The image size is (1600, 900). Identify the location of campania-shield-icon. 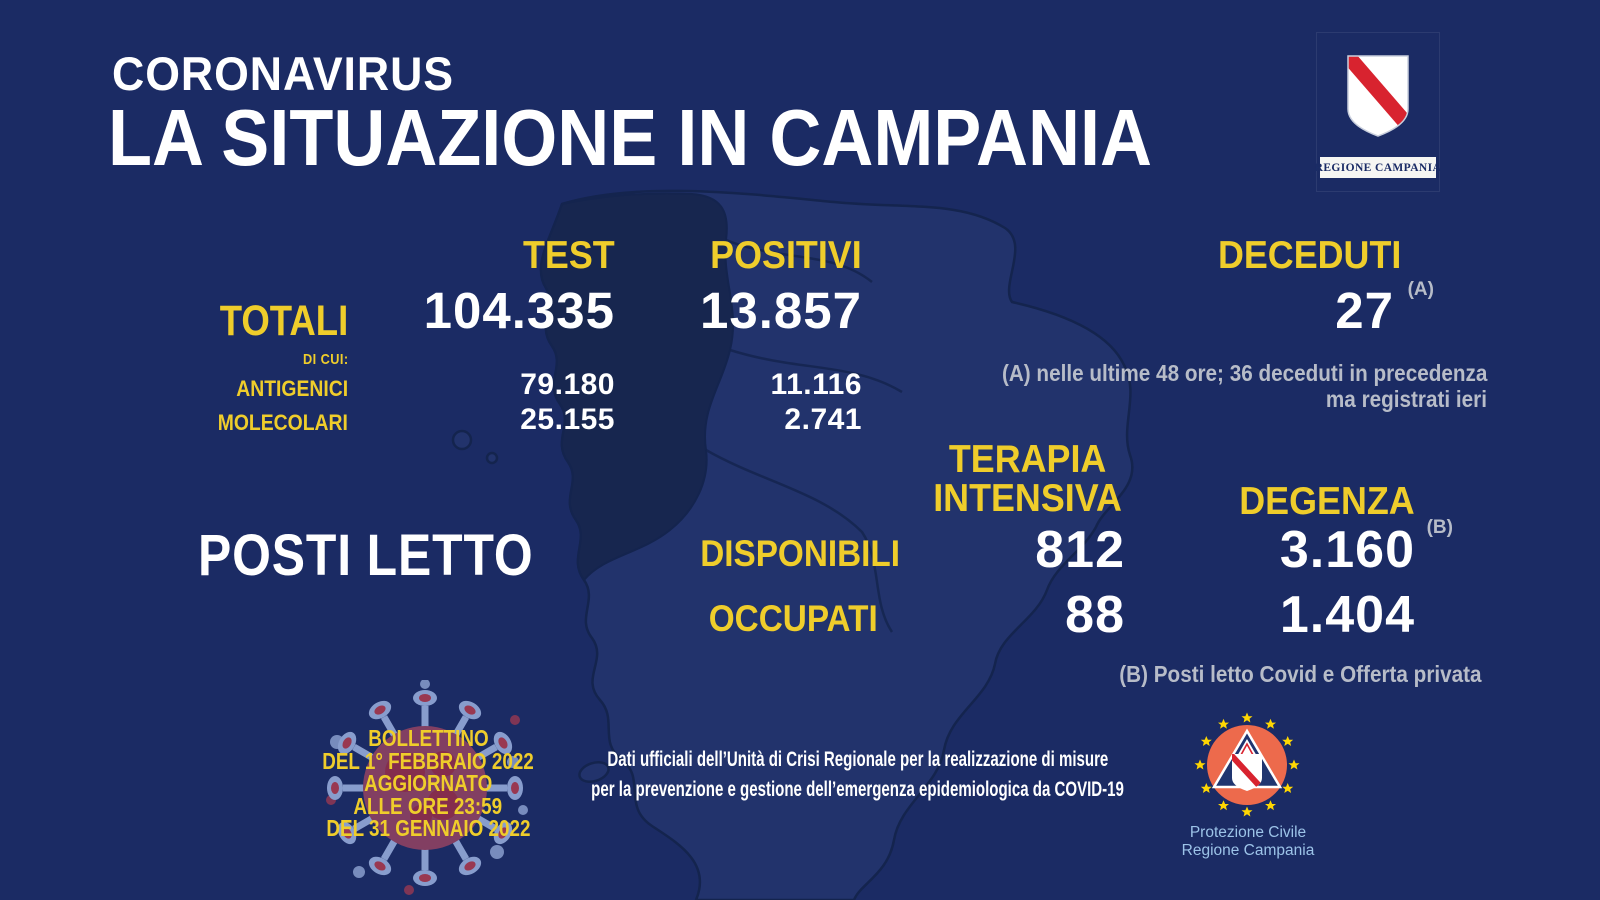
(1378, 96).